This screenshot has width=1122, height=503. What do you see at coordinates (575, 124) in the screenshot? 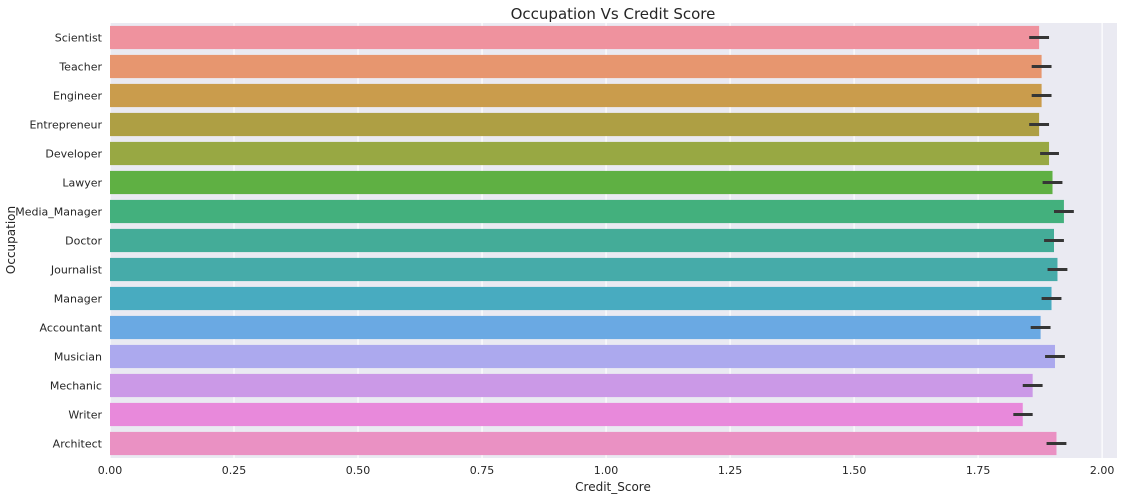
I see `bar-entrepreneur` at bounding box center [575, 124].